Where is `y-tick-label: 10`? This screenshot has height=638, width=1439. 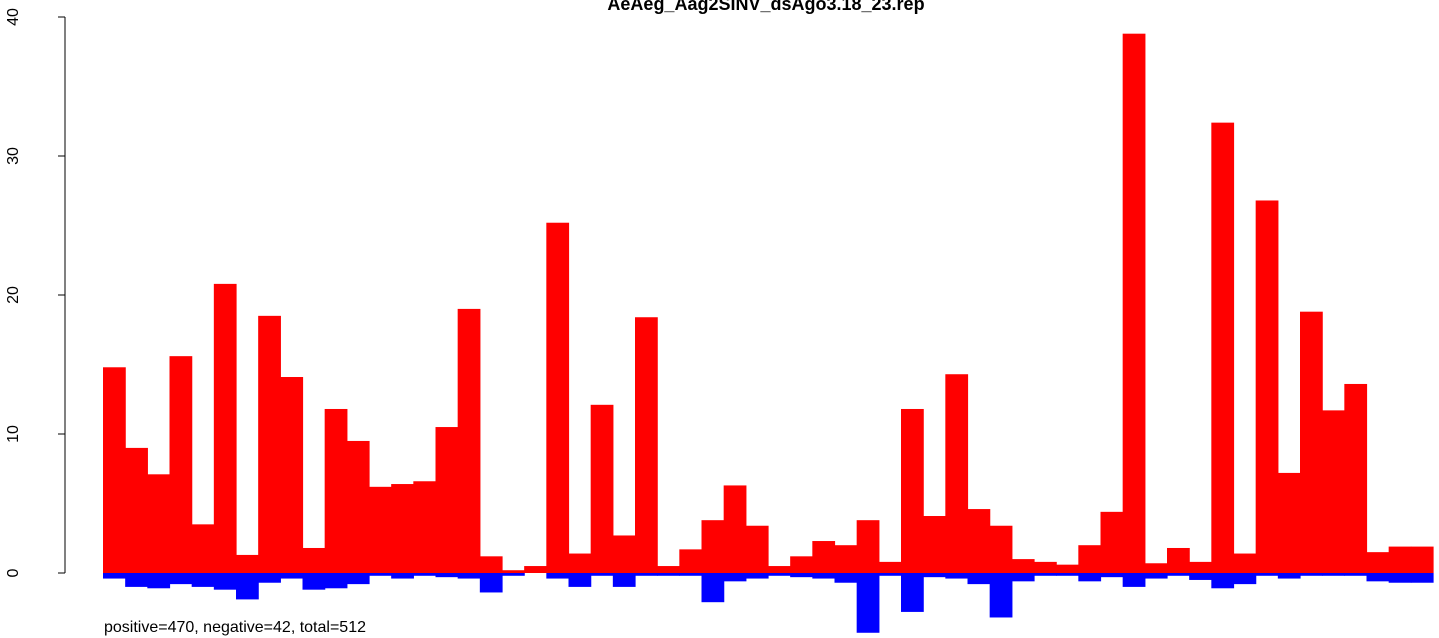 y-tick-label: 10 is located at coordinates (13, 434).